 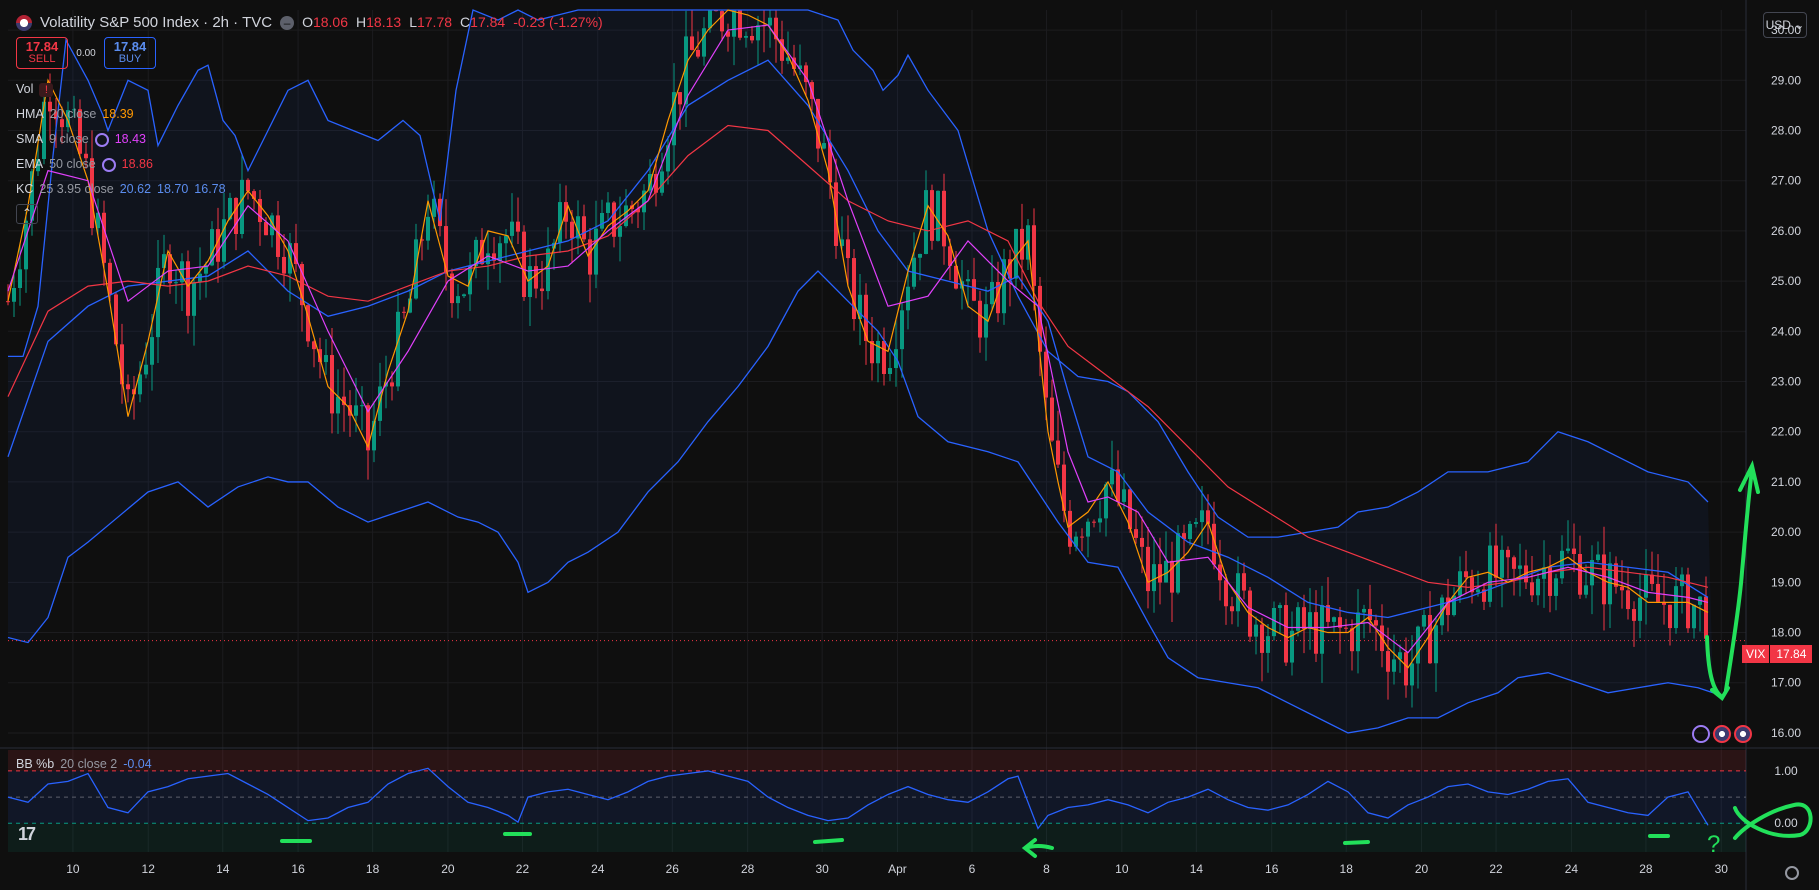 What do you see at coordinates (84, 764) in the screenshot?
I see `bb-legend: BB %b 20 close 2 -0.04` at bounding box center [84, 764].